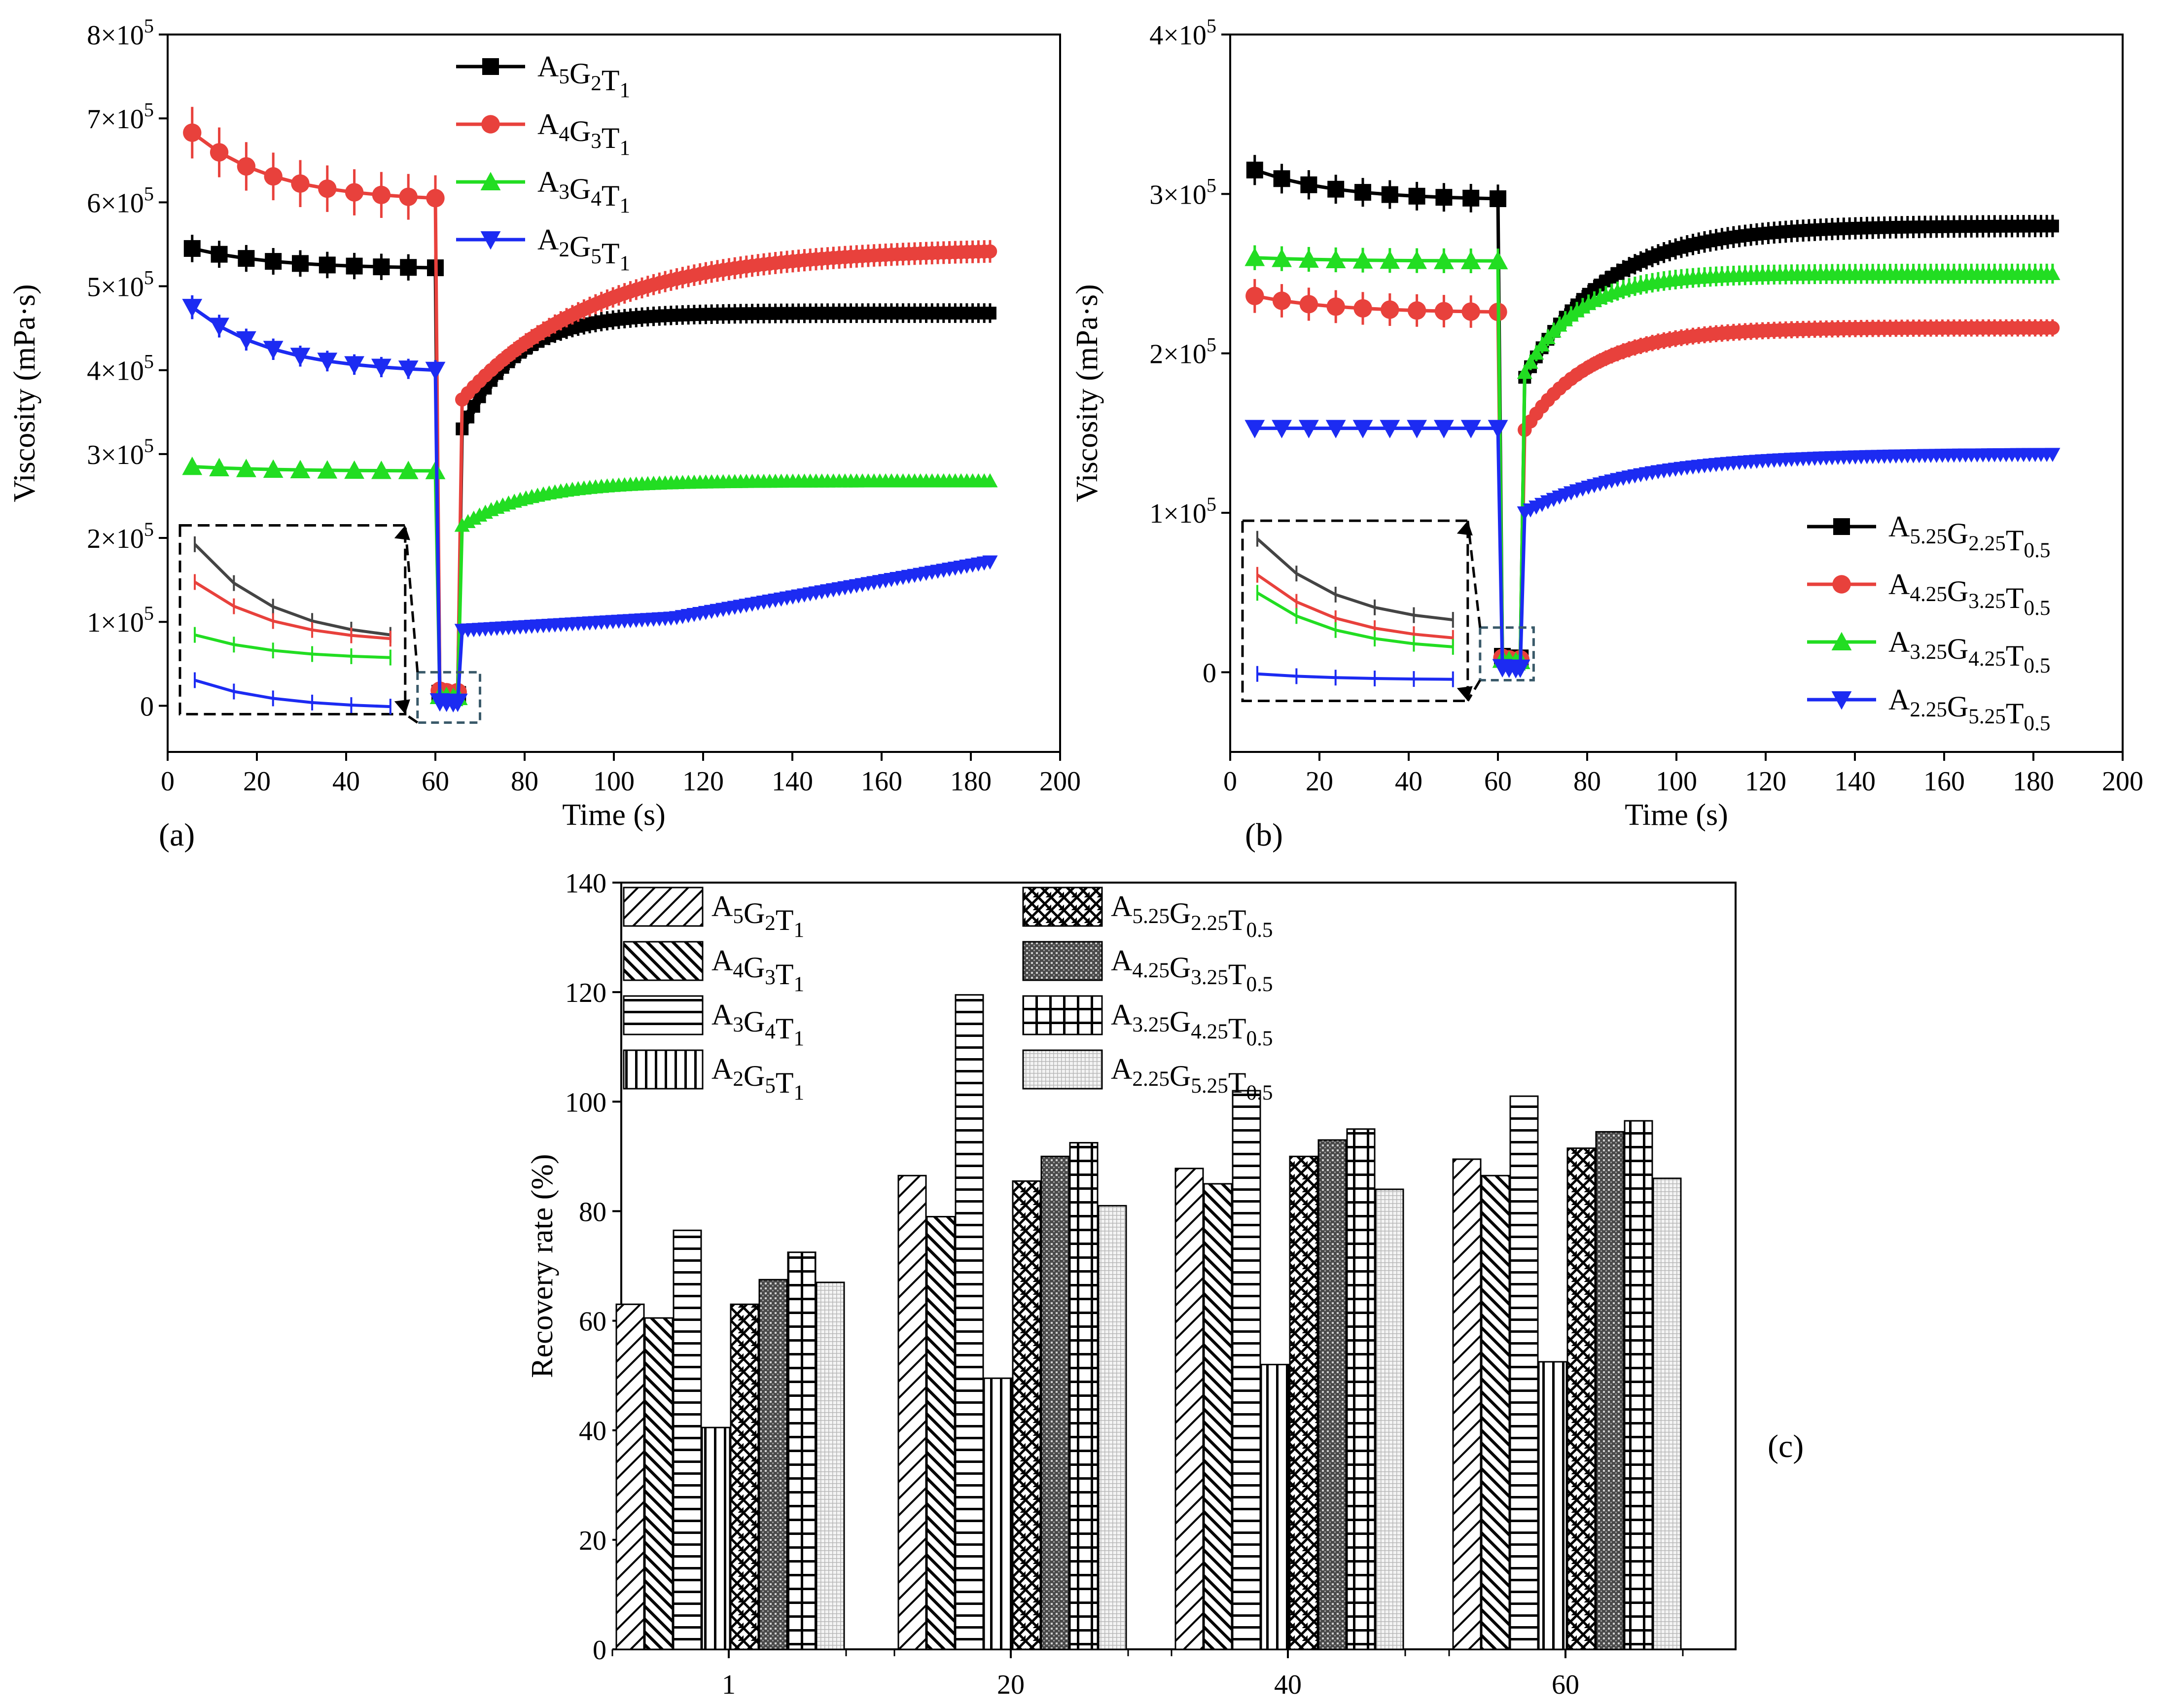 Image resolution: width=2168 pixels, height=1708 pixels. Describe the element at coordinates (2037, 608) in the screenshot. I see `label-subscript: 0.5` at that location.